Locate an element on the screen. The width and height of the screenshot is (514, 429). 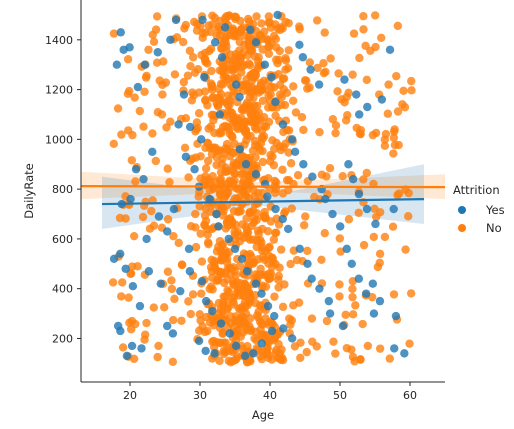
x-tick-label: 30 is located at coordinates (200, 395).